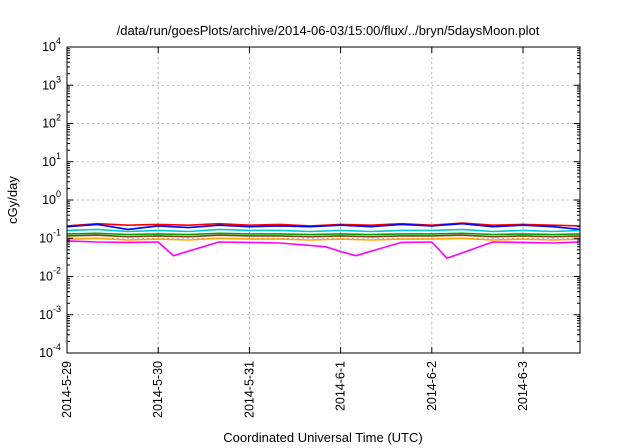  Describe the element at coordinates (12, 200) in the screenshot. I see `y-axis-label: cGy/day` at that location.